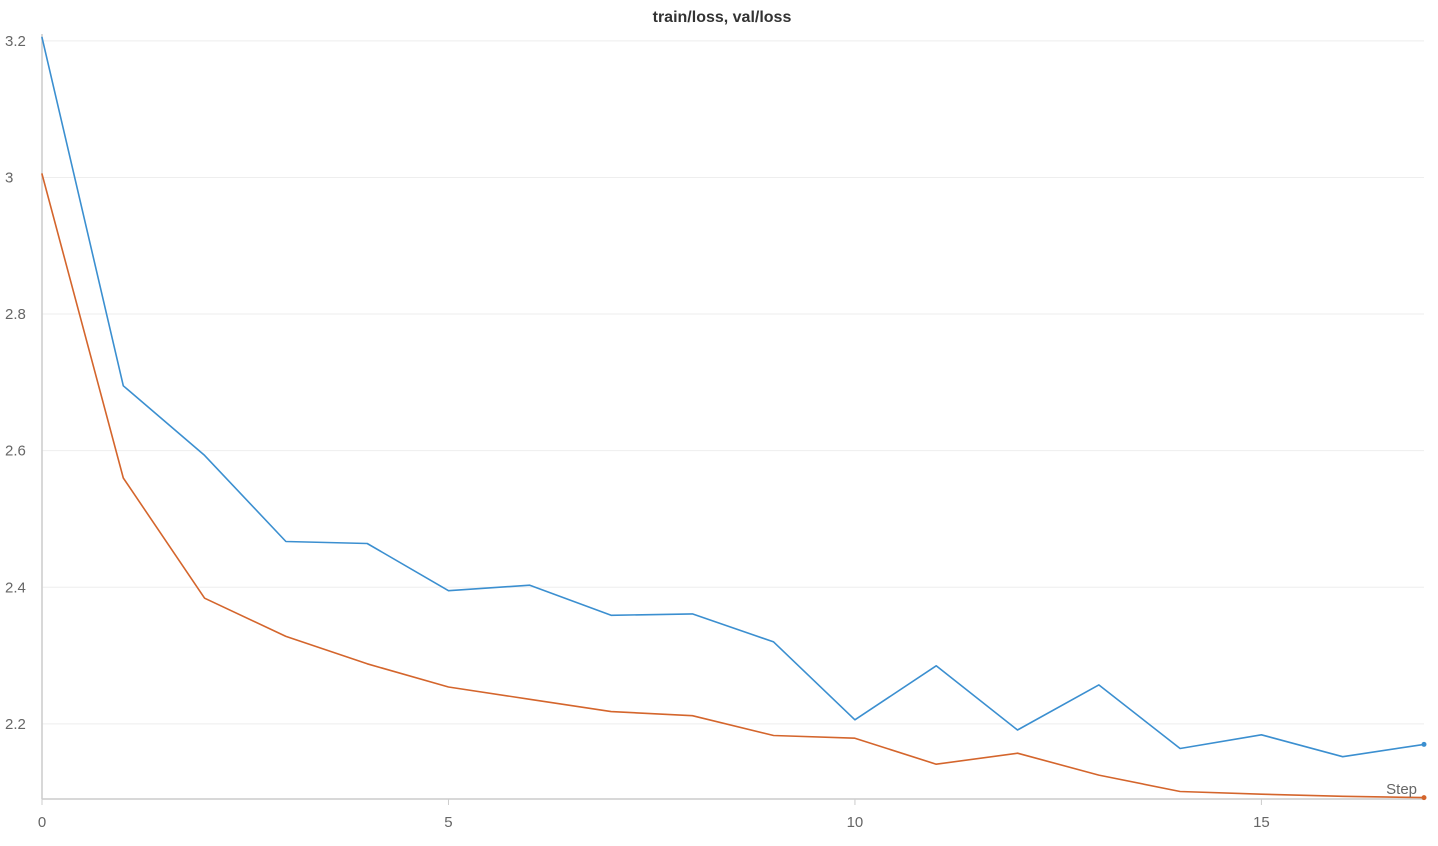  I want to click on x-axis-title: Step, so click(1401, 789).